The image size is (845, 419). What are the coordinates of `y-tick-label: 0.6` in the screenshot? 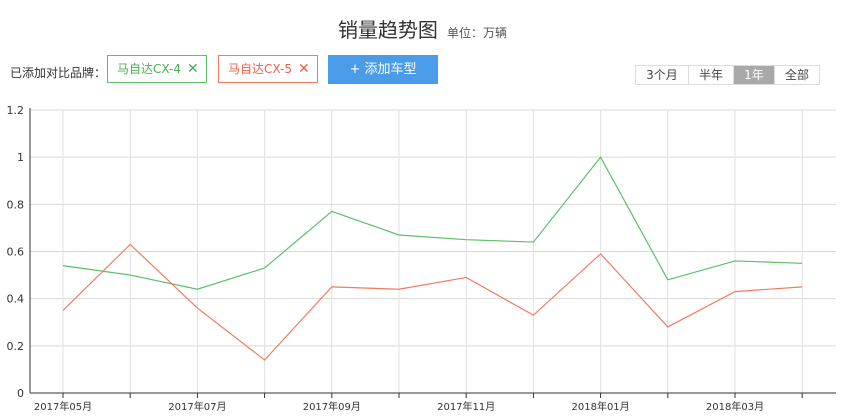 It's located at (16, 252).